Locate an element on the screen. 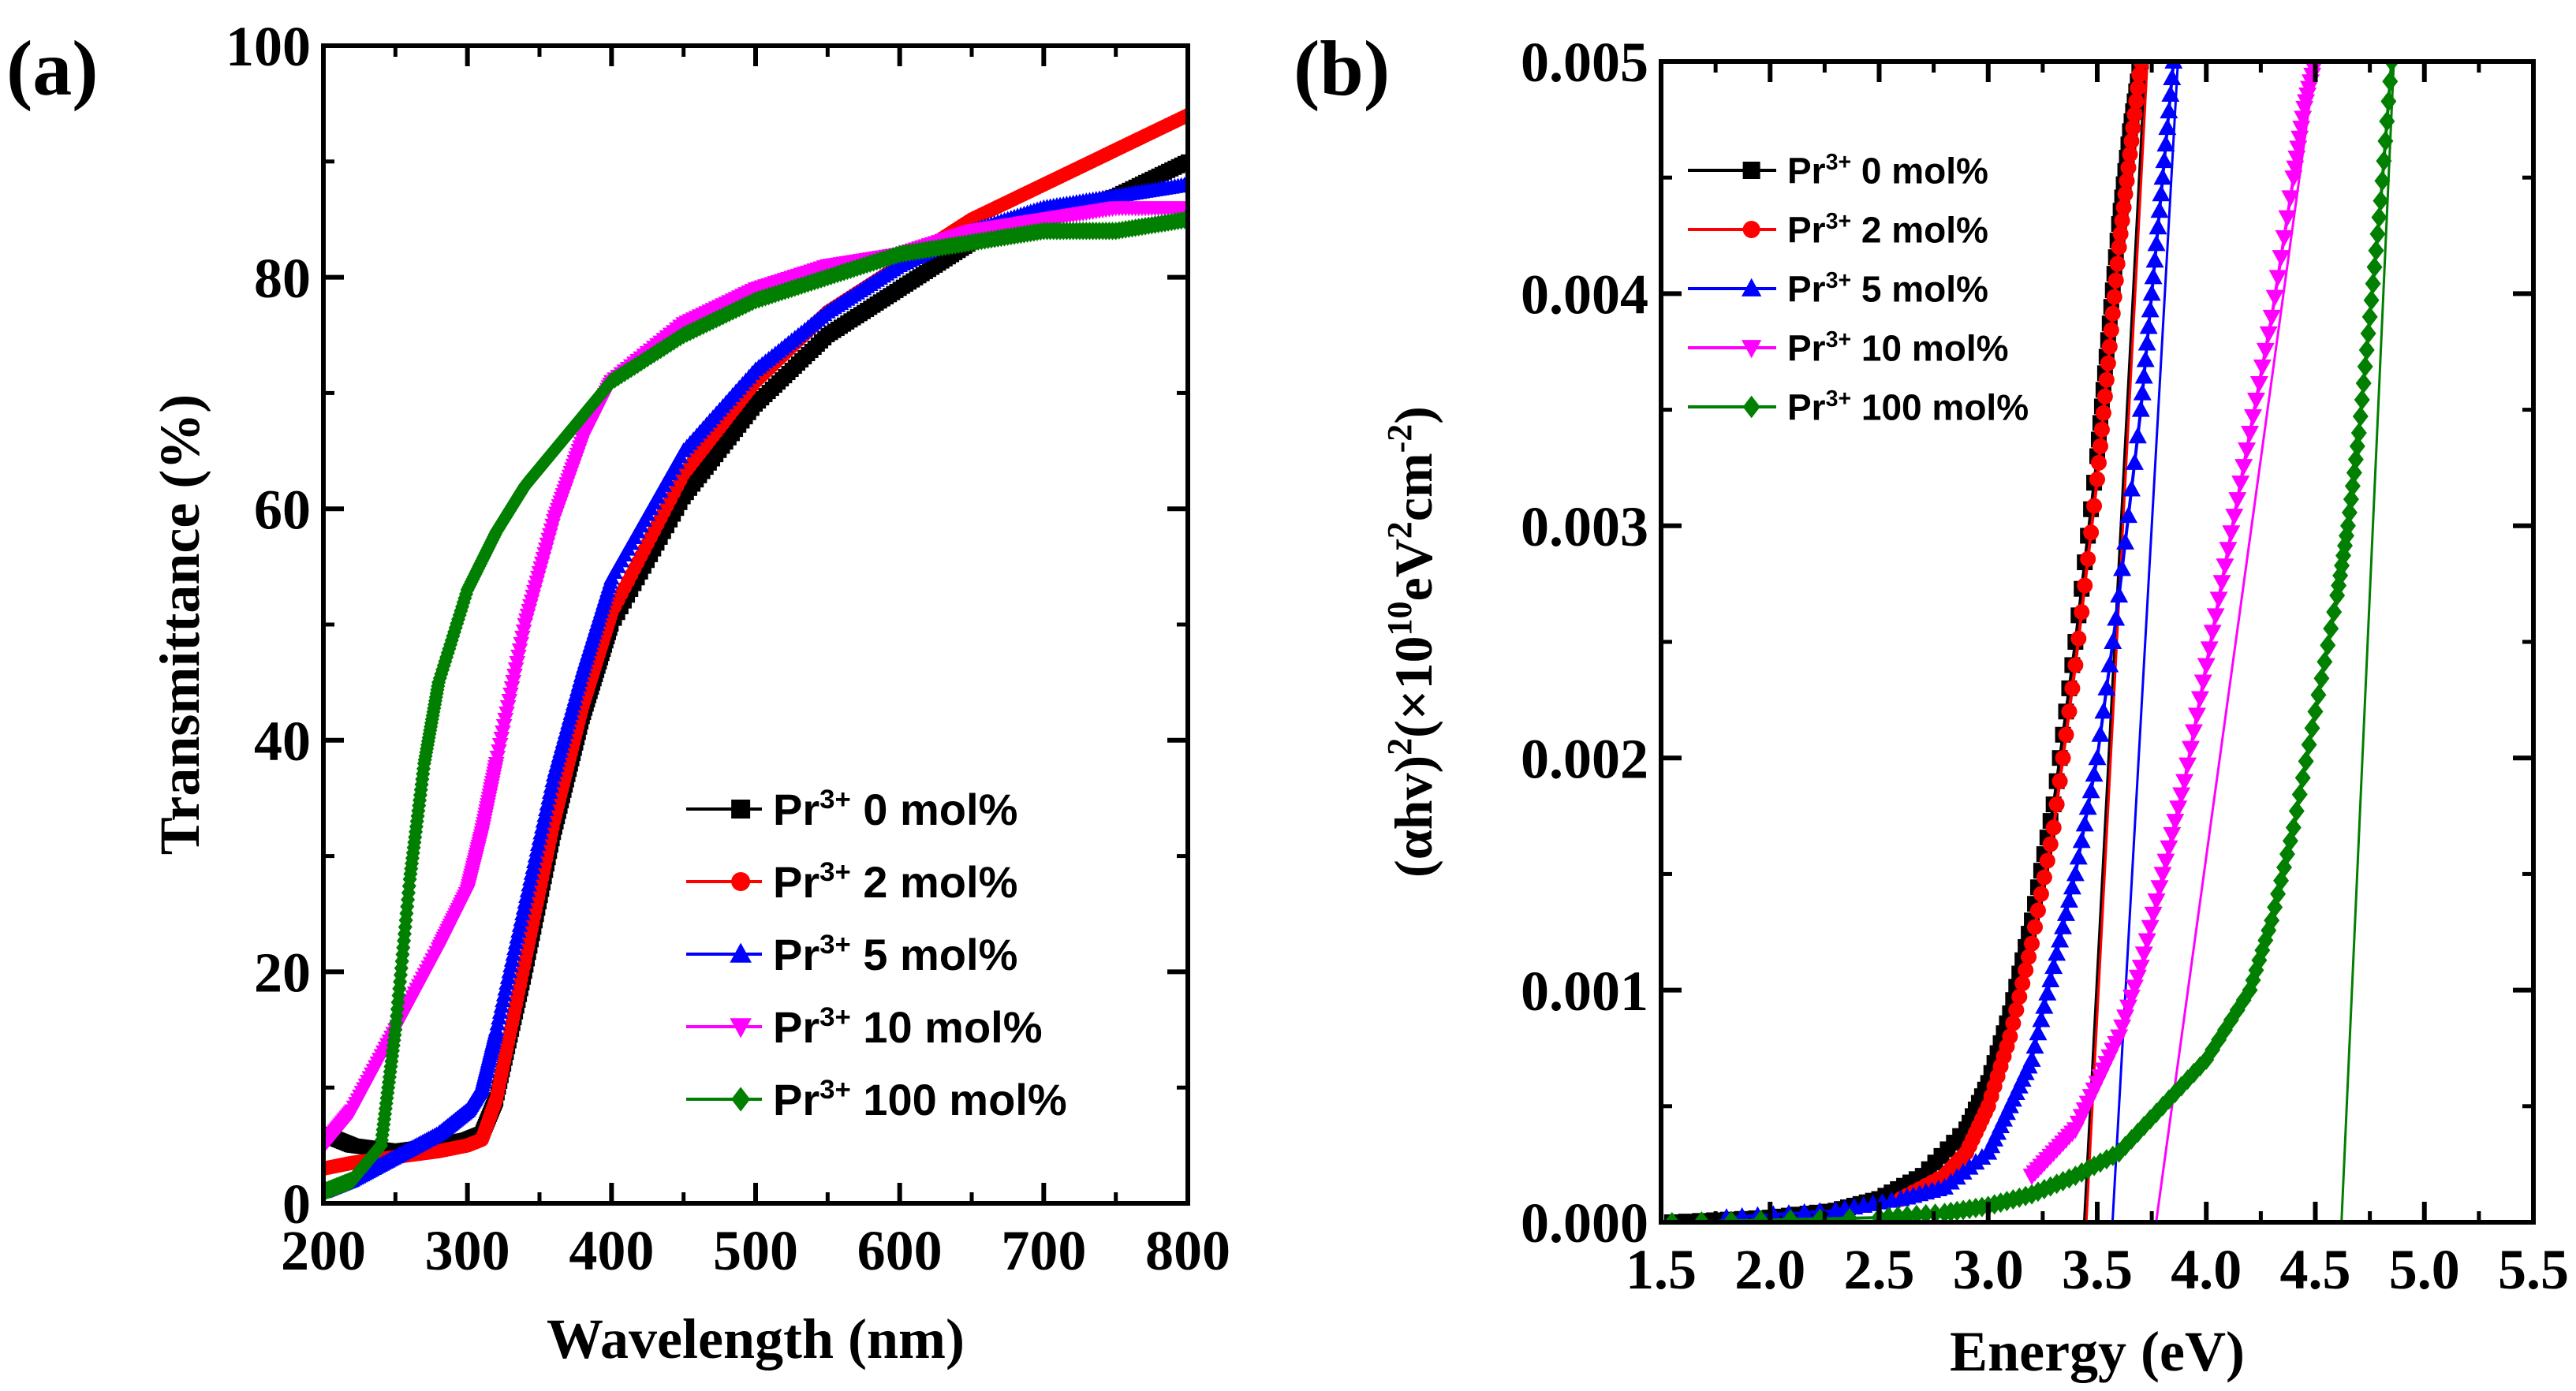  x-tick-label: 700 is located at coordinates (1043, 1250).